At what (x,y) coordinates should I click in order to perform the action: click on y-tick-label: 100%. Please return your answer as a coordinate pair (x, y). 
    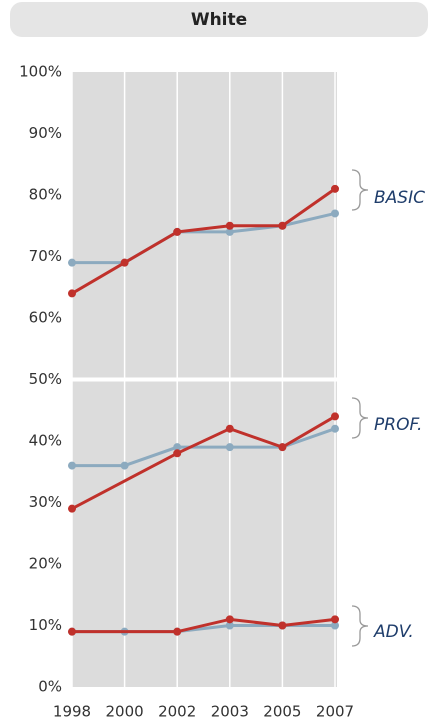
    Looking at the image, I should click on (40, 72).